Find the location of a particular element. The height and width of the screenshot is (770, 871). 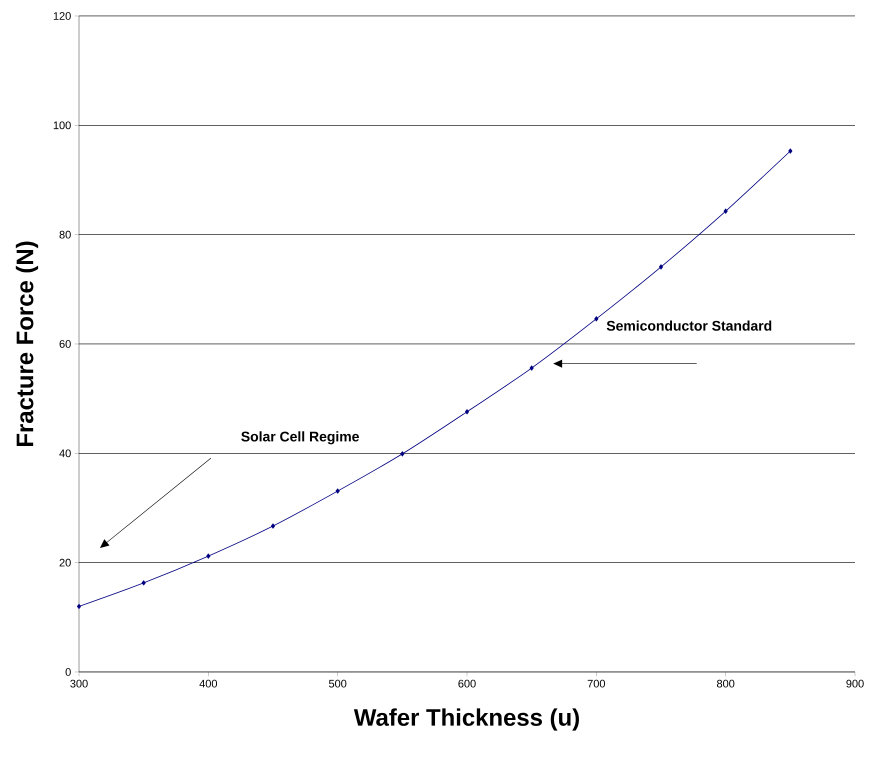

y-tick-label: 20 is located at coordinates (65, 562).